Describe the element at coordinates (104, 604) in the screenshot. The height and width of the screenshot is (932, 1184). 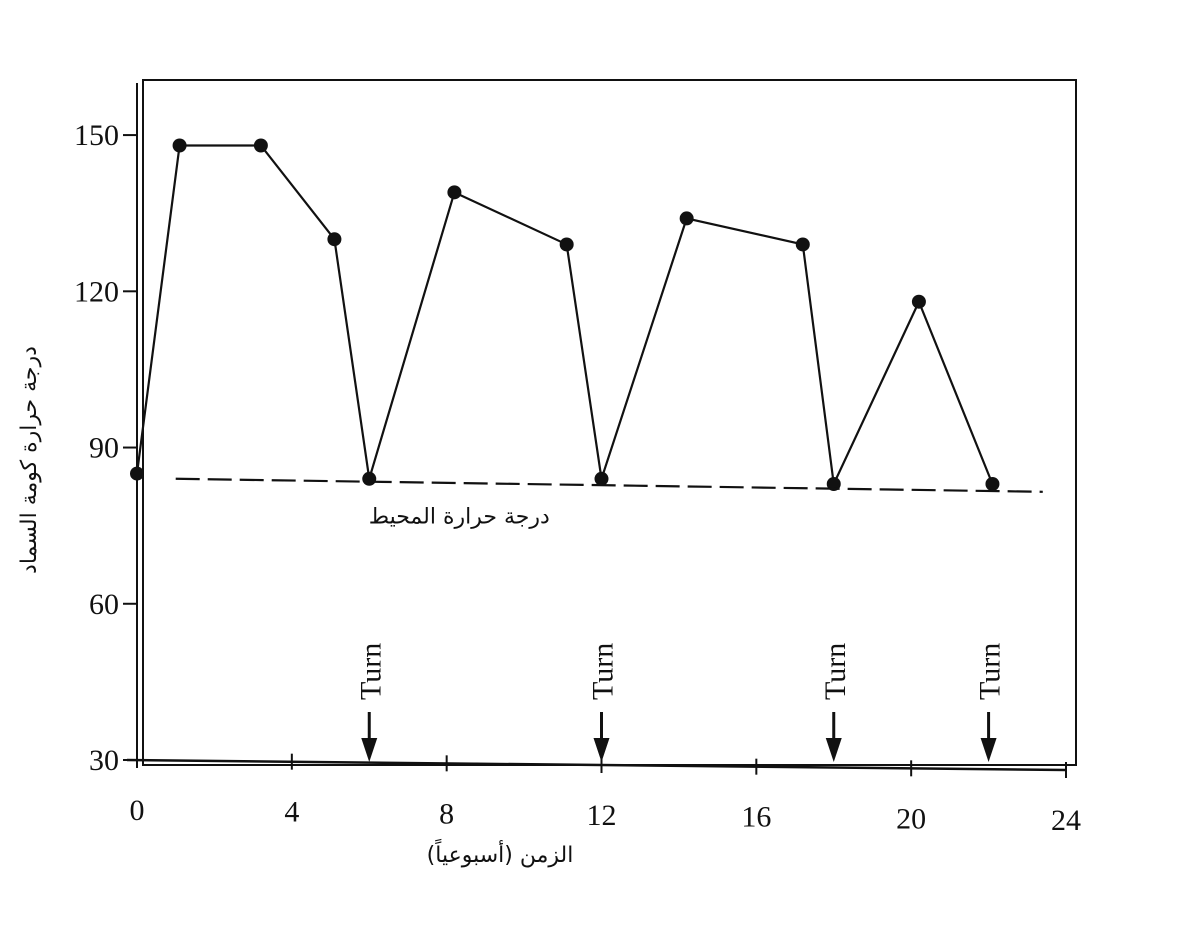
I see `y-tick-label: 60` at that location.